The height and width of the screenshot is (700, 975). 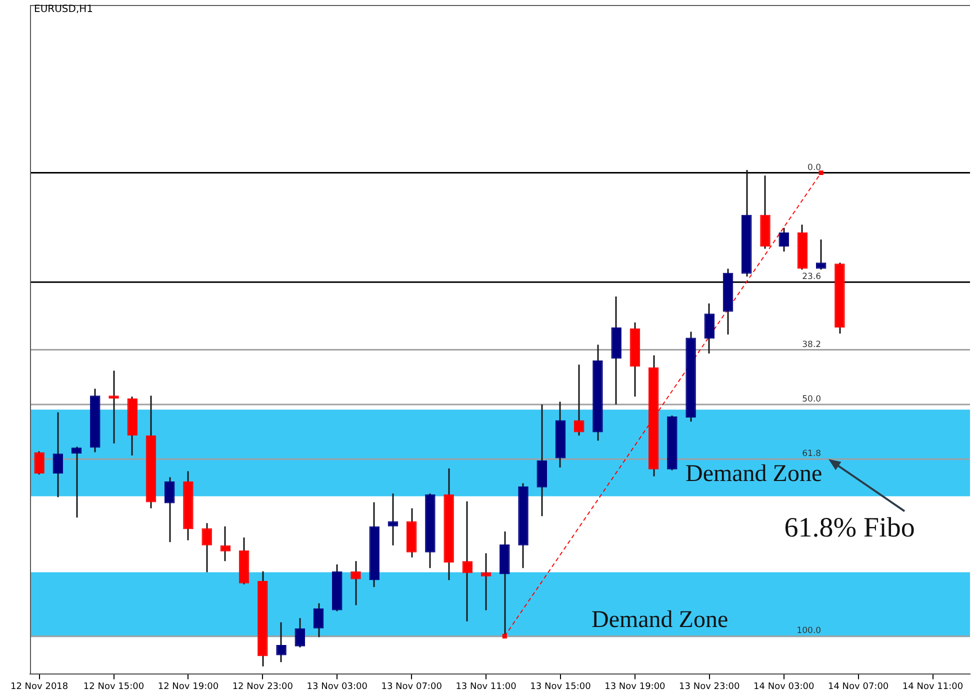 I want to click on x-tick-label: 13 Nov 15:00, so click(x=561, y=687).